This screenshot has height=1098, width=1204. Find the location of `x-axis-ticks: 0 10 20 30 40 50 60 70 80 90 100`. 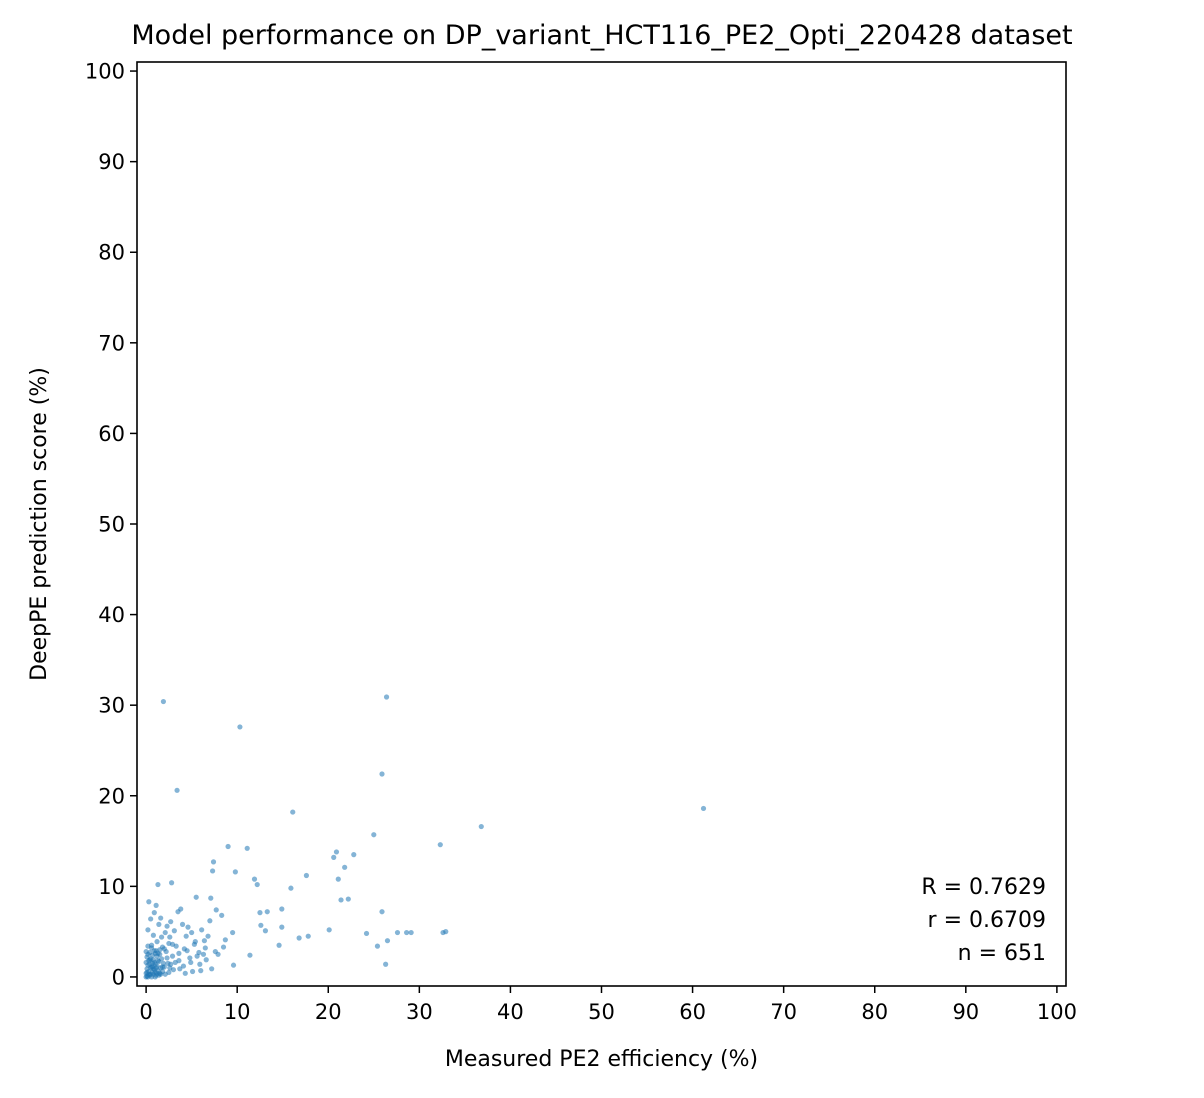

x-axis-ticks: 0 10 20 30 40 50 60 70 80 90 100 is located at coordinates (608, 1005).